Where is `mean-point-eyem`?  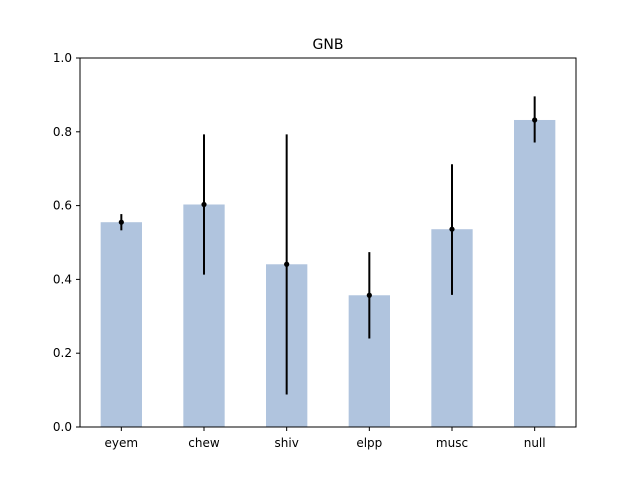 mean-point-eyem is located at coordinates (121, 222).